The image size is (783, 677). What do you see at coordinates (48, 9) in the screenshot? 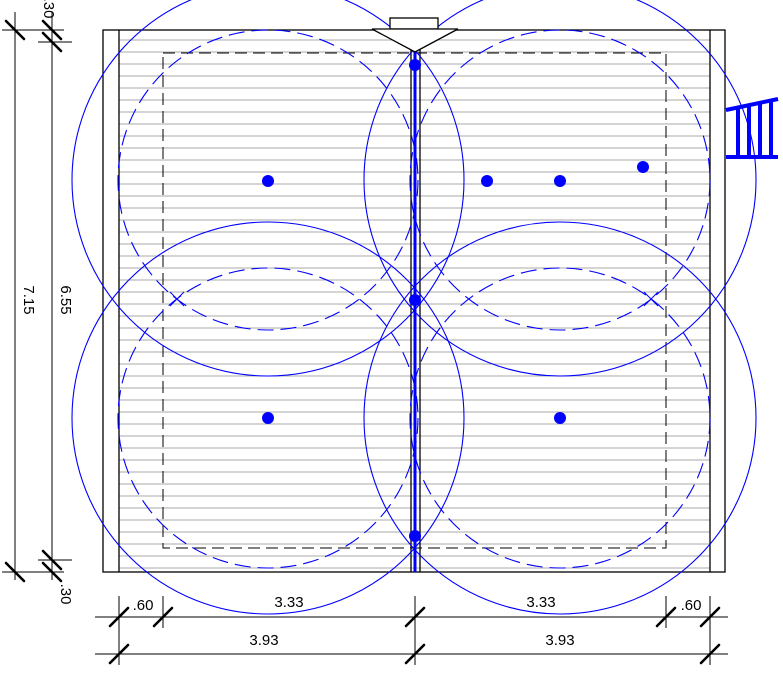
I see `dim-top-margin-label: .30` at bounding box center [48, 9].